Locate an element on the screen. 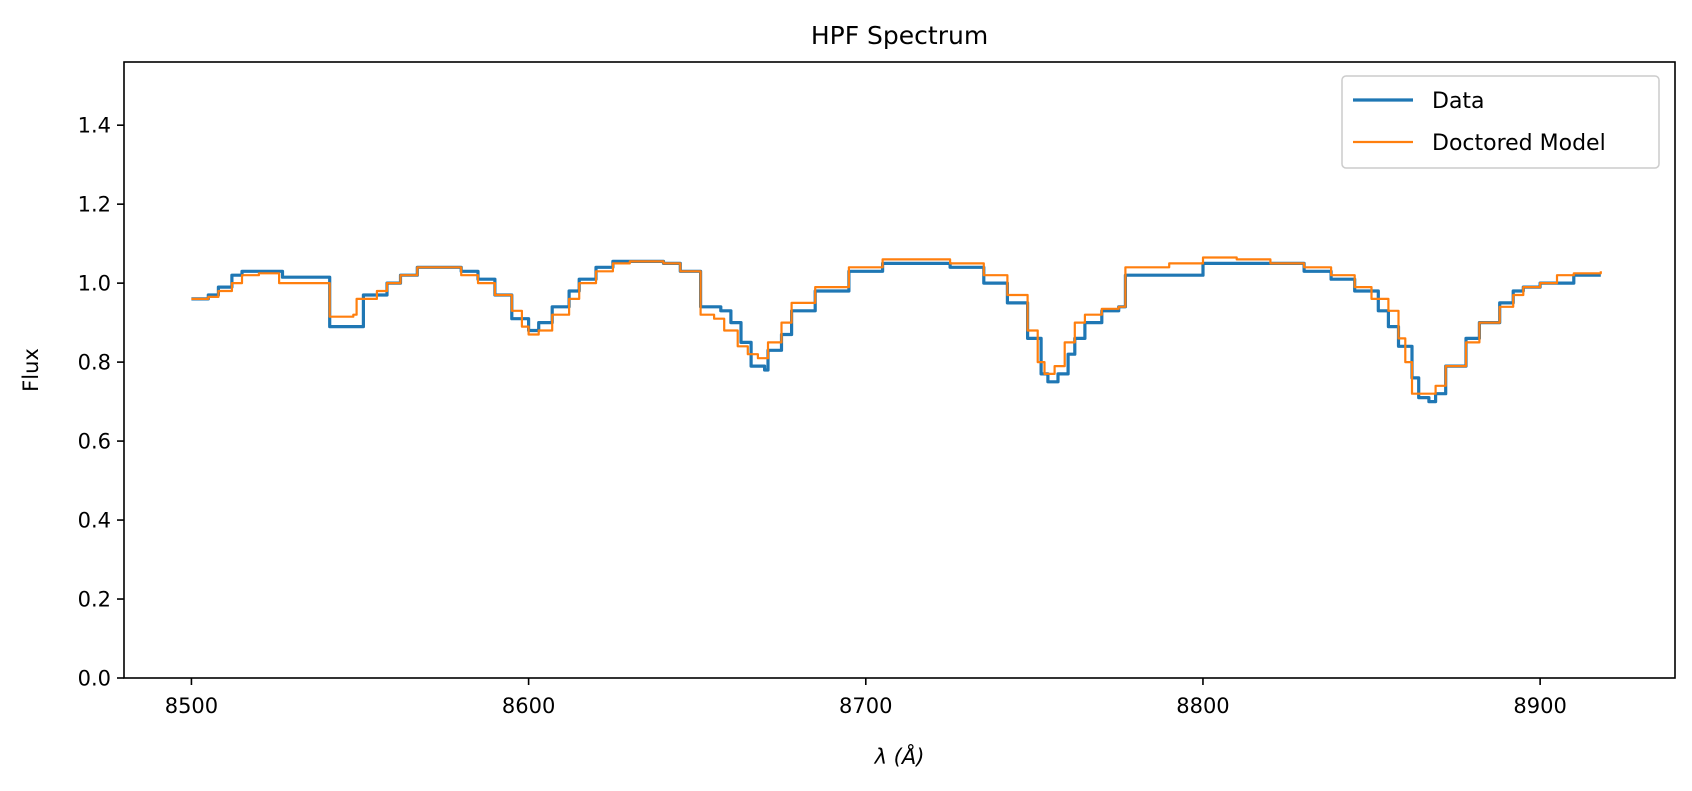 Image resolution: width=1692 pixels, height=791 pixels. x-tick-label: 8700 is located at coordinates (865, 706).